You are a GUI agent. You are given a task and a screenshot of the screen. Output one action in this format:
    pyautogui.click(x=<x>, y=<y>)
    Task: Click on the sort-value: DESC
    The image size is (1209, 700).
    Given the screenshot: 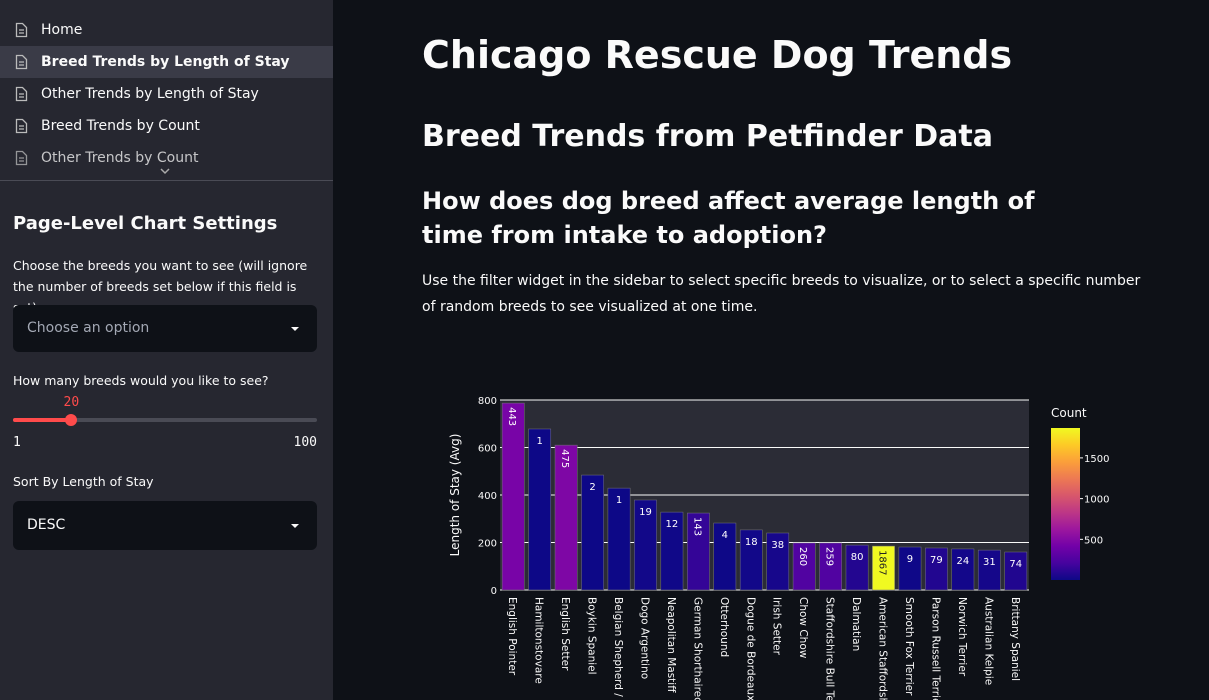 What is the action you would take?
    pyautogui.click(x=46, y=525)
    